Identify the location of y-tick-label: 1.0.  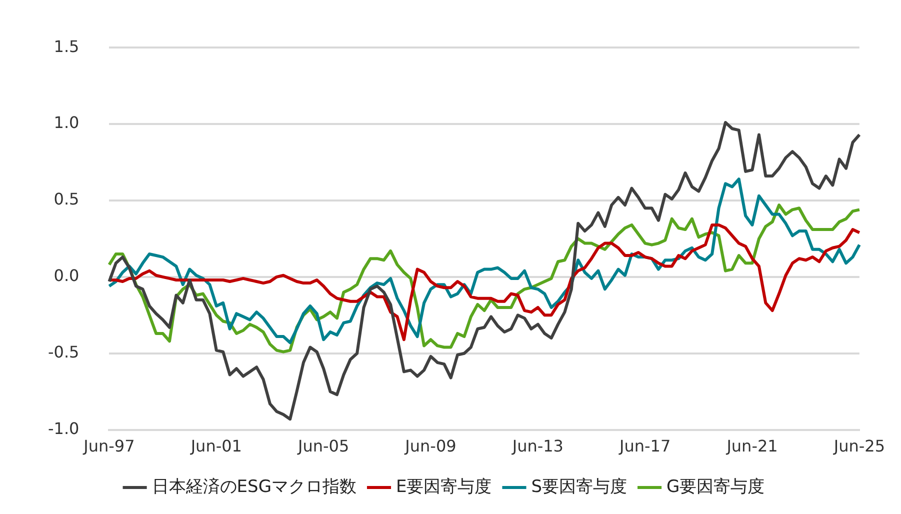
(67, 122).